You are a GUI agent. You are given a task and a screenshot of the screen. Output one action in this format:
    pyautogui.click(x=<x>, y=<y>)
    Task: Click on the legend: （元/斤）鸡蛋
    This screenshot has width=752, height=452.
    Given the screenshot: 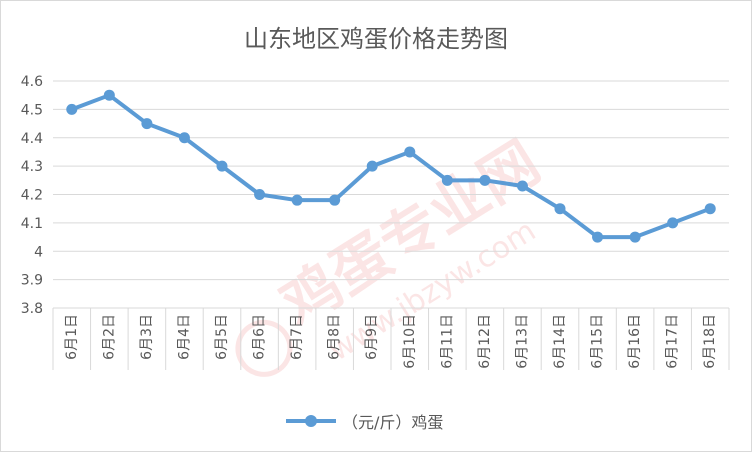 What is the action you would take?
    pyautogui.click(x=364, y=421)
    